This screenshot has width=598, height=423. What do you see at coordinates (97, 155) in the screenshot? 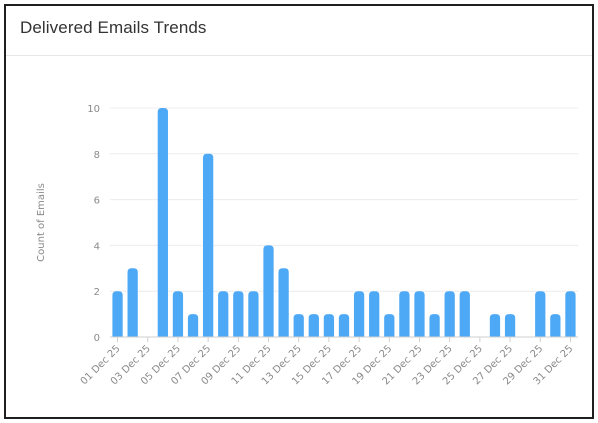
I see `y-tick-label: 8` at bounding box center [97, 155].